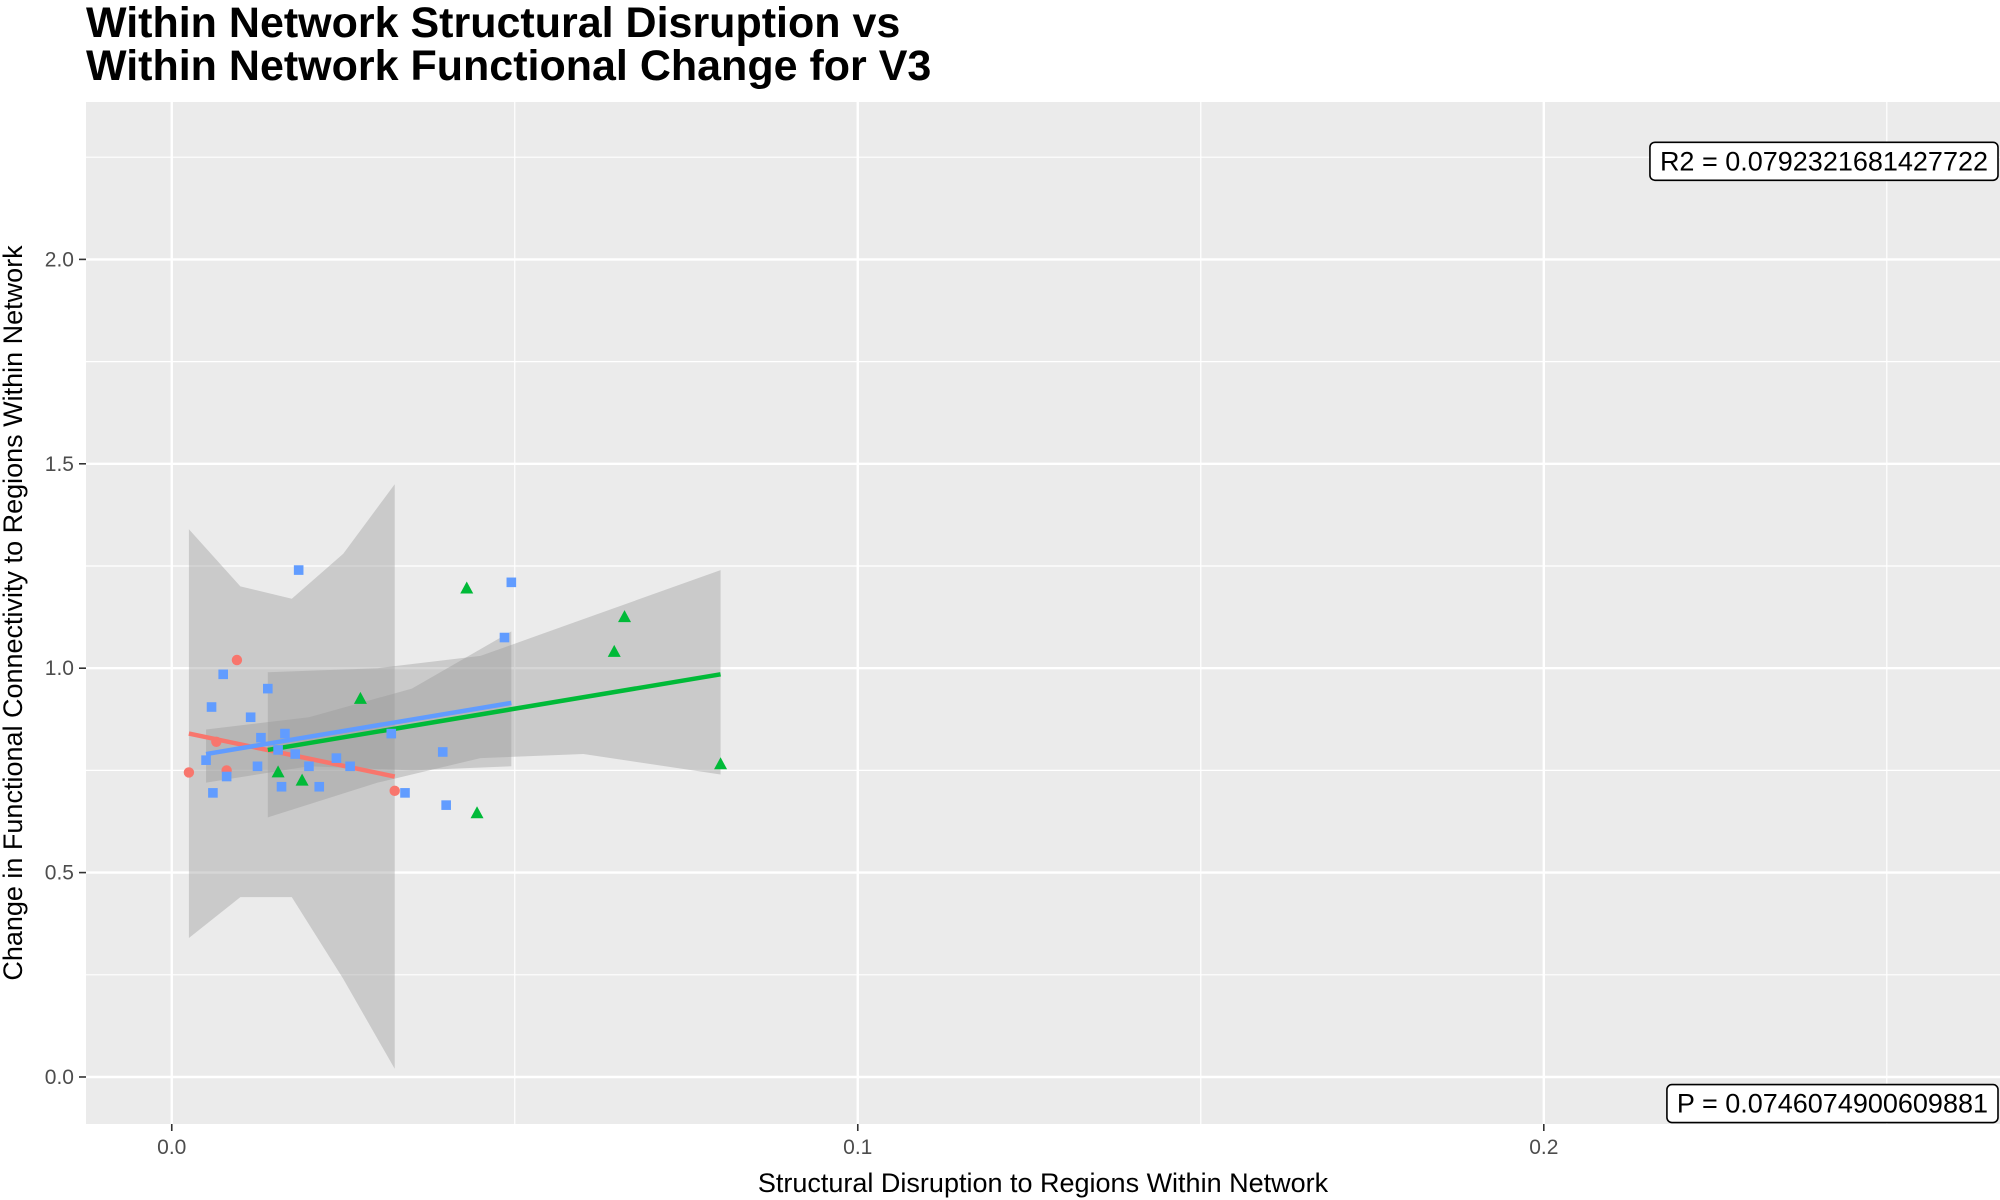 Image resolution: width=2000 pixels, height=1200 pixels. I want to click on chart-title-line-1: Within Network Structural Disruption vs, so click(493, 23).